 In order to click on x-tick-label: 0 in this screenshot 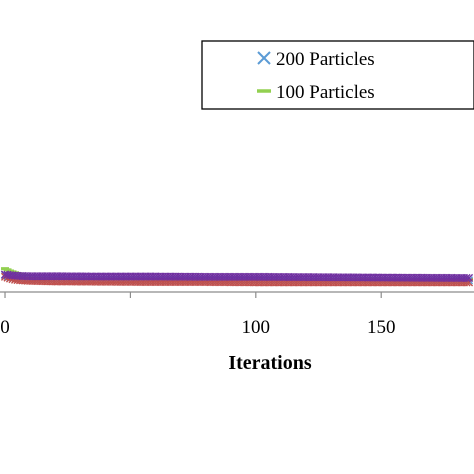, I will do `click(5, 327)`.